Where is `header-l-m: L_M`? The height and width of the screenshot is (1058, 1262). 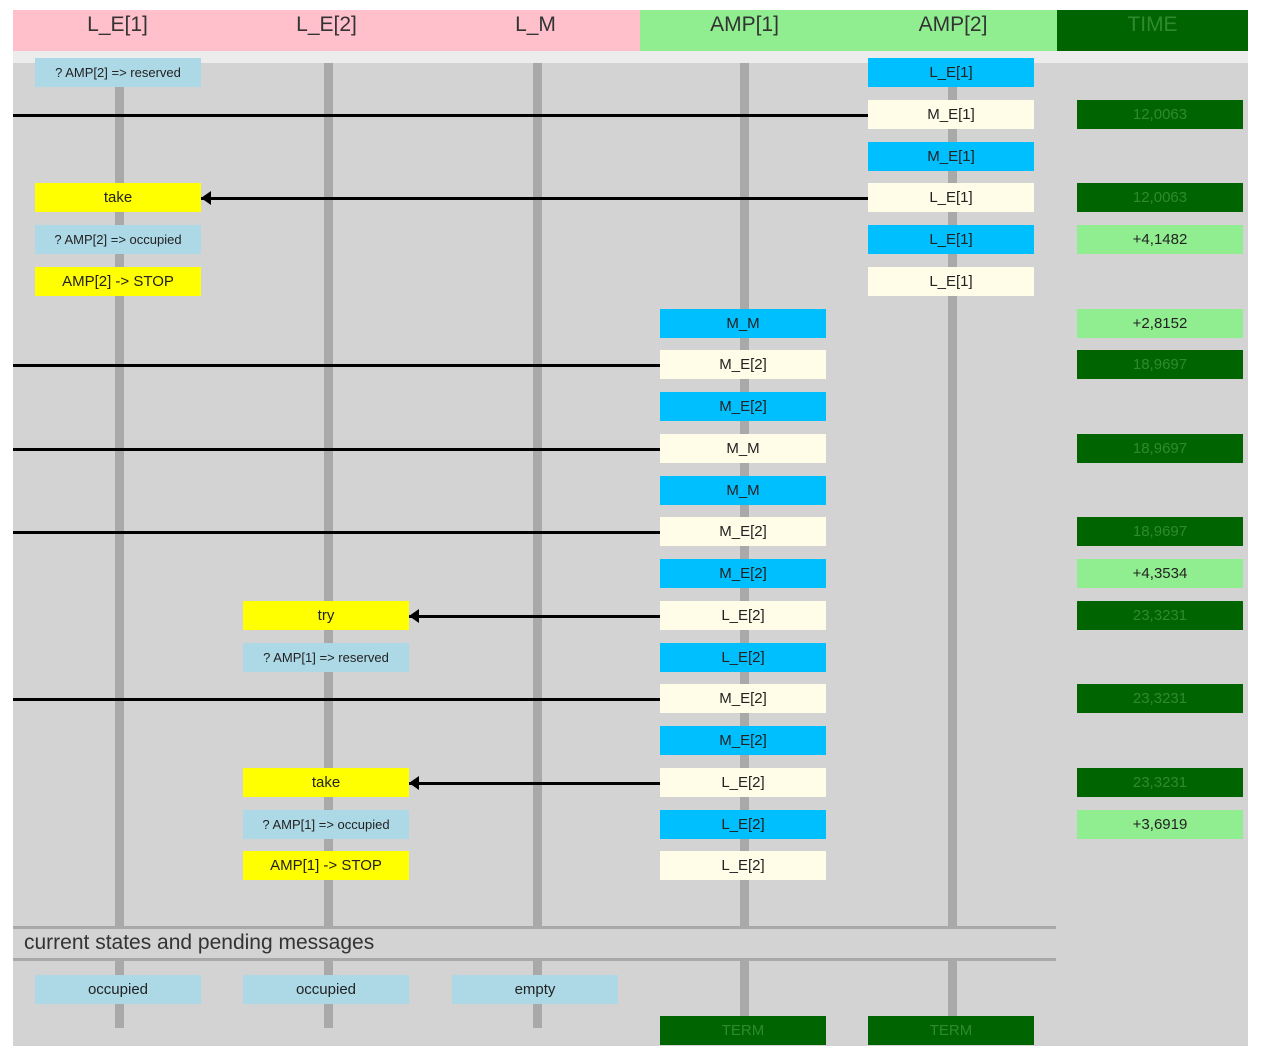
header-l-m: L_M is located at coordinates (535, 30).